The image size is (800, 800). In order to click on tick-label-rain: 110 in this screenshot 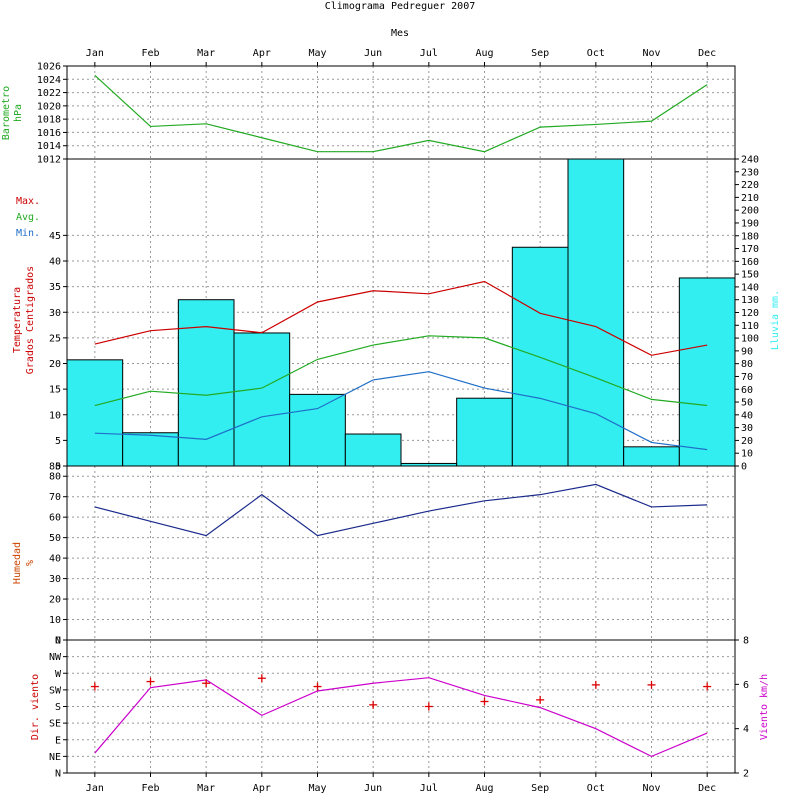, I will do `click(750, 326)`.